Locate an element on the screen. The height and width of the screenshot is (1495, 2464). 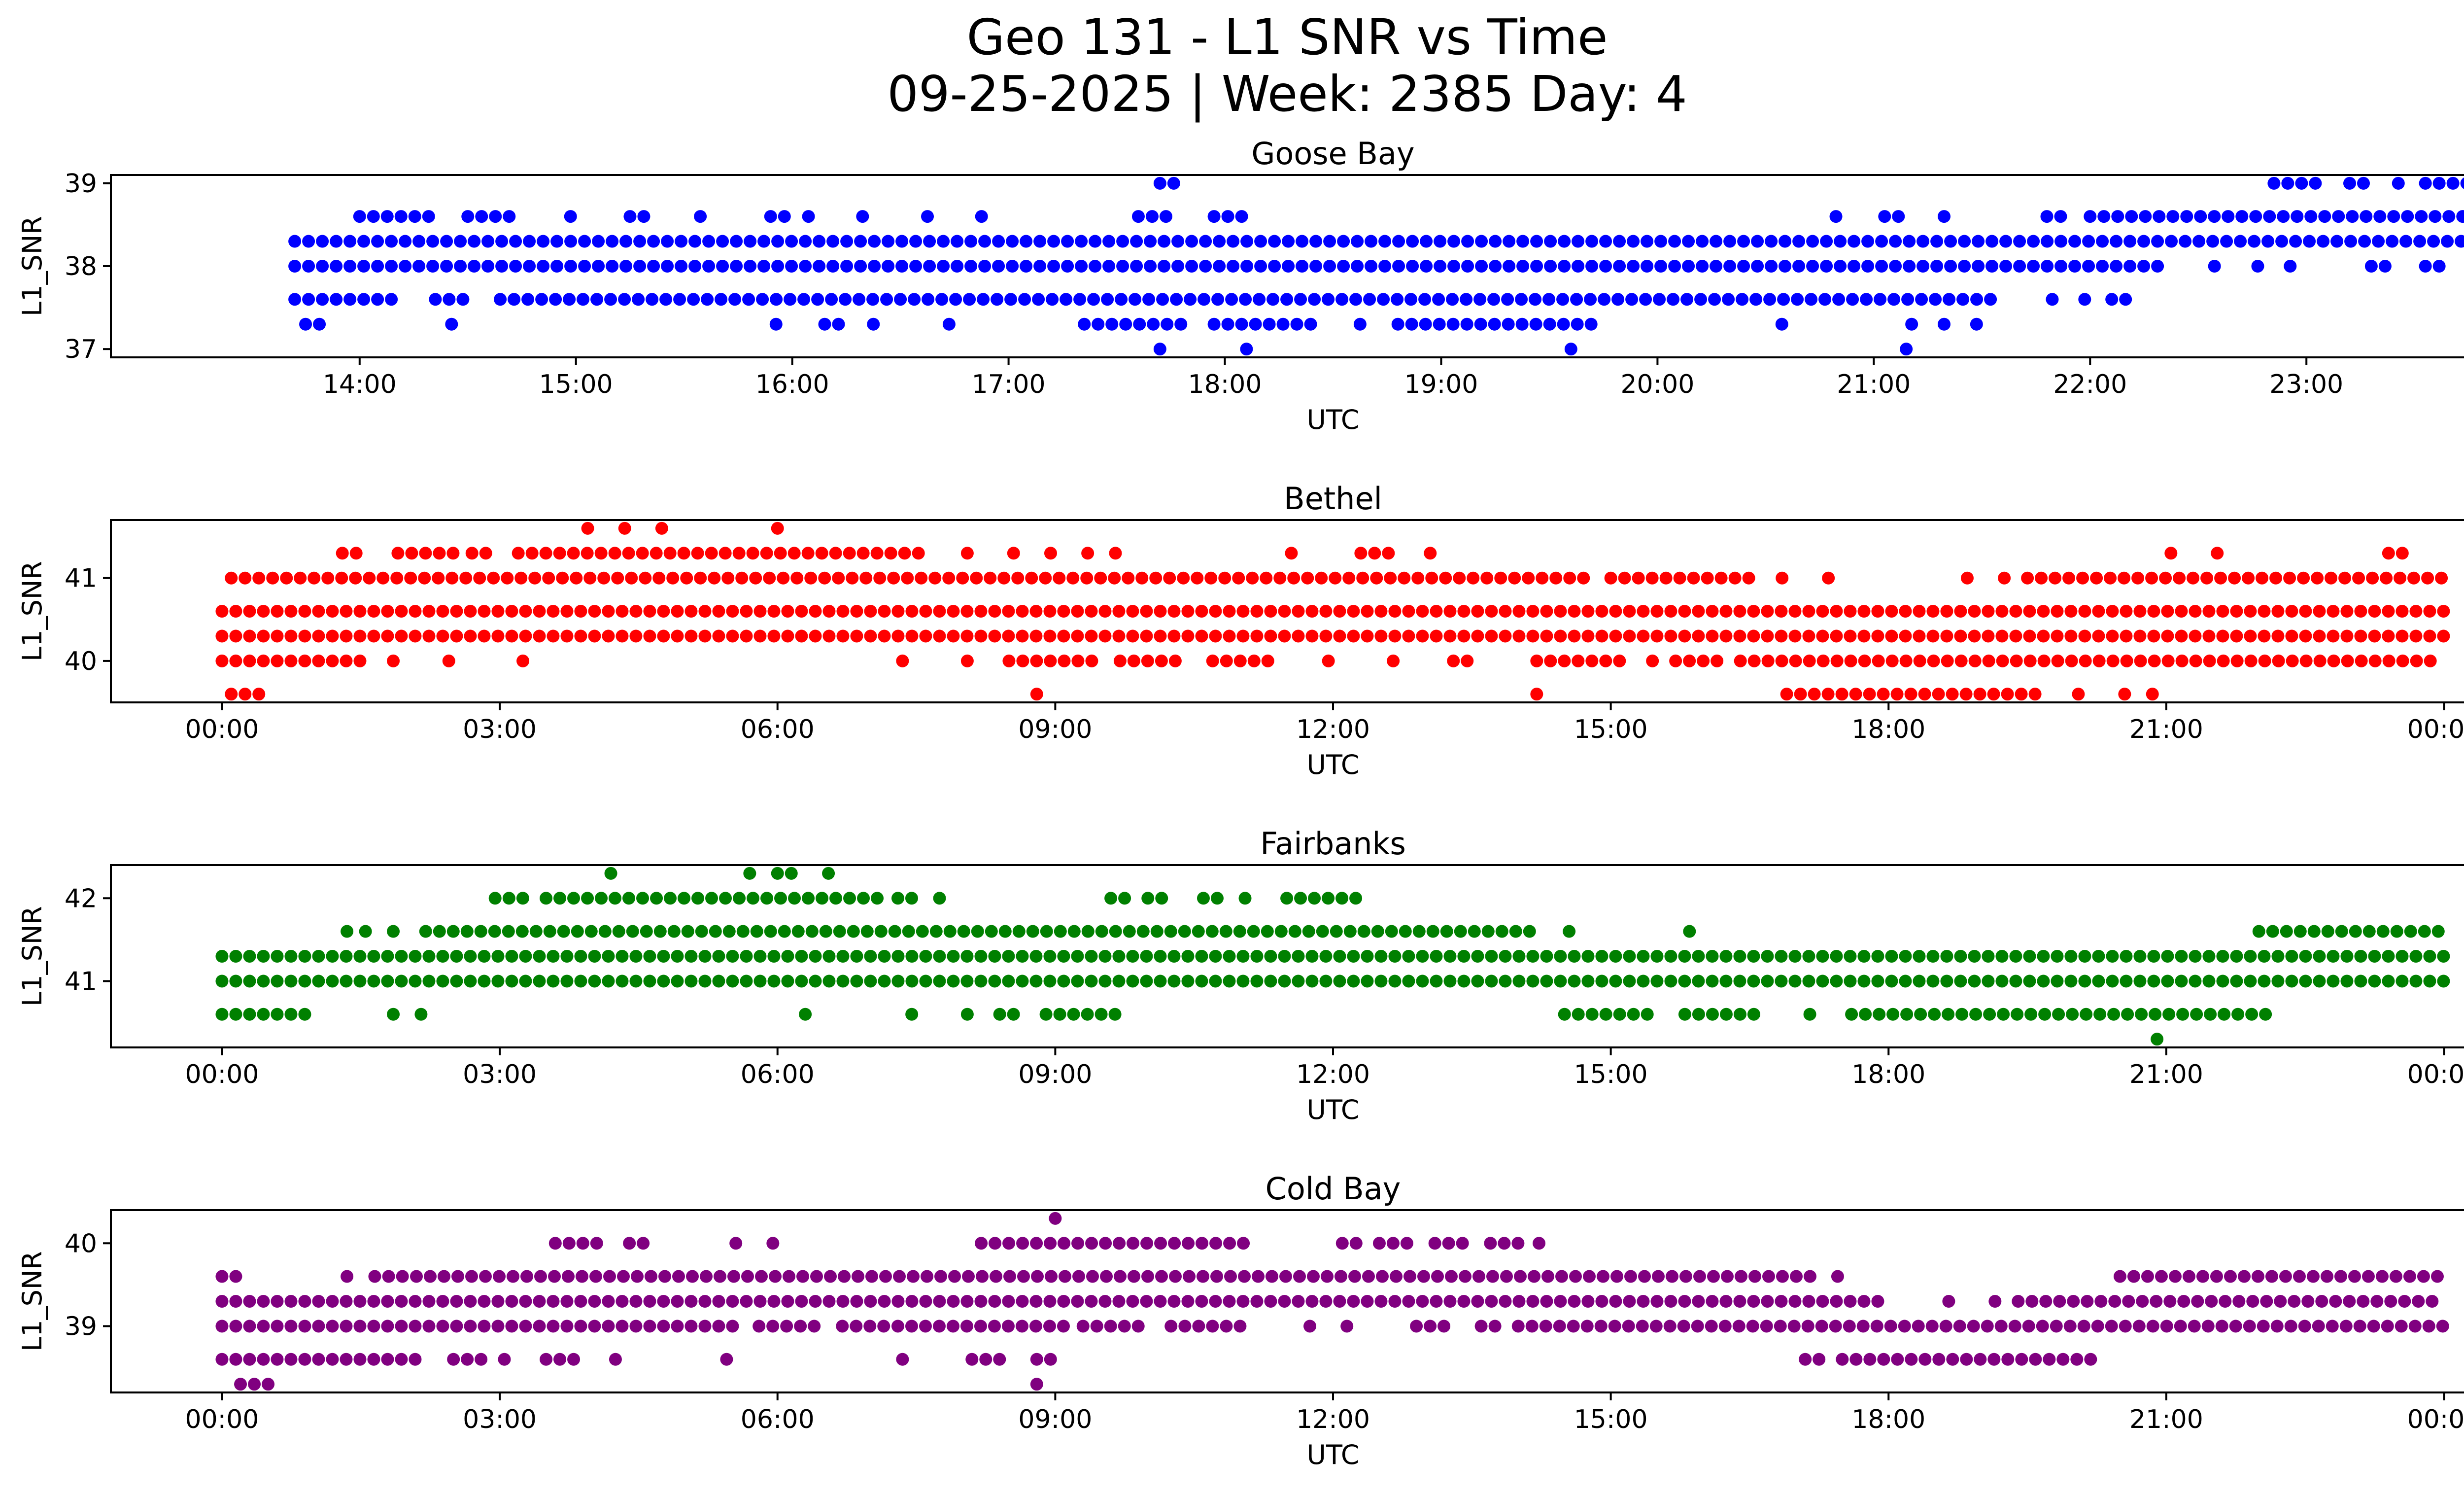
snr-level-38.3 is located at coordinates (1376, 241).